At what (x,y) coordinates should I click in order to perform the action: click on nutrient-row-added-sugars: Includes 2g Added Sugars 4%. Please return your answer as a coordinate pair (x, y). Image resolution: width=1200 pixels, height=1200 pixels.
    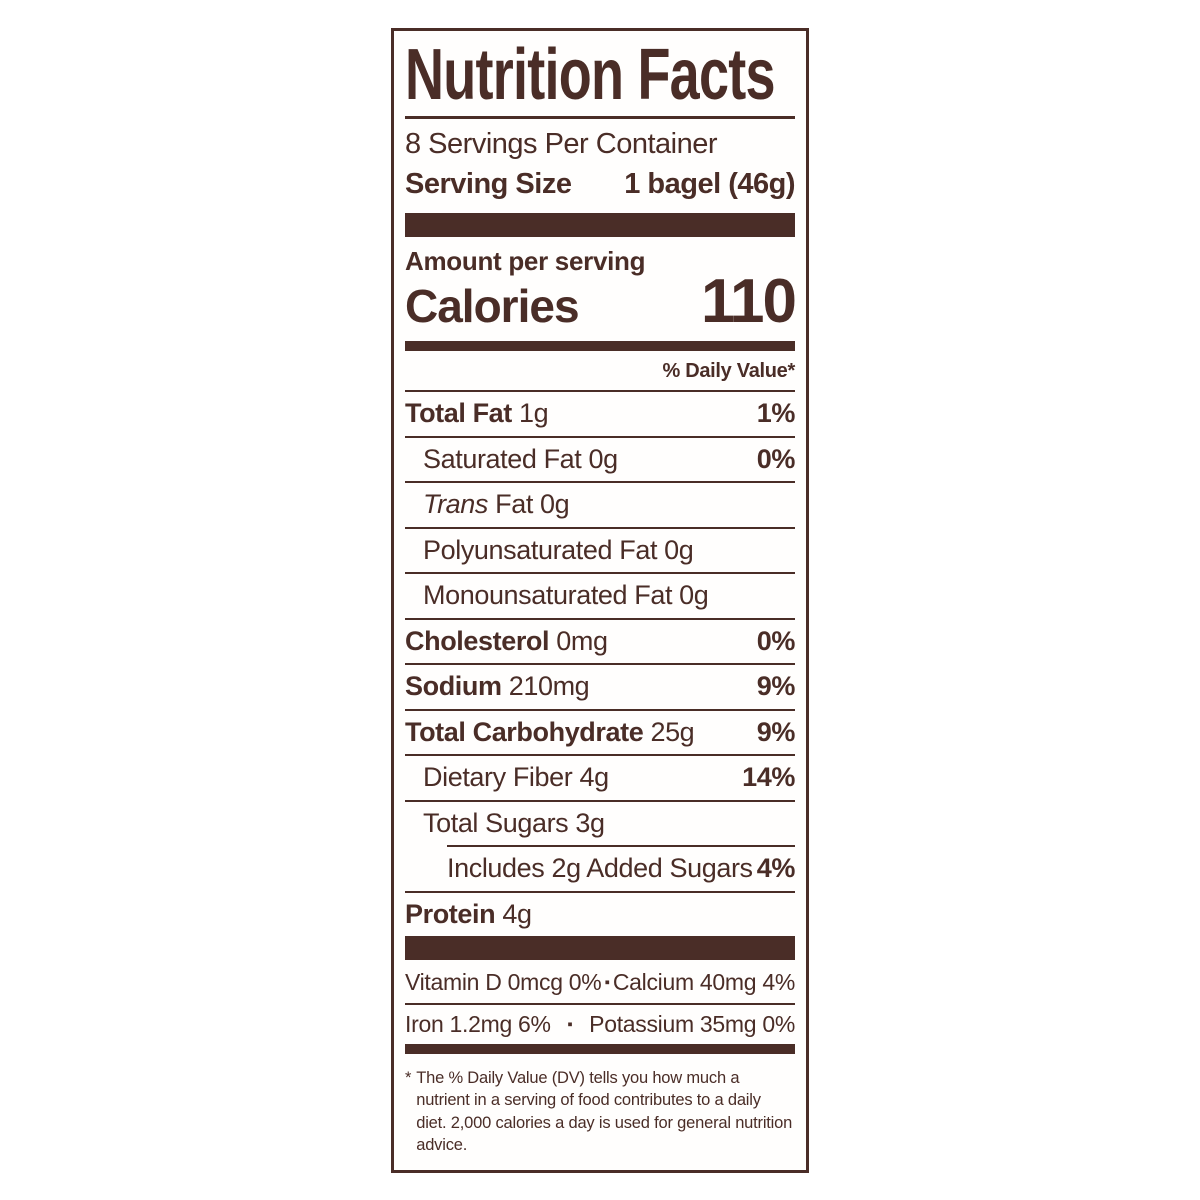
    Looking at the image, I should click on (621, 868).